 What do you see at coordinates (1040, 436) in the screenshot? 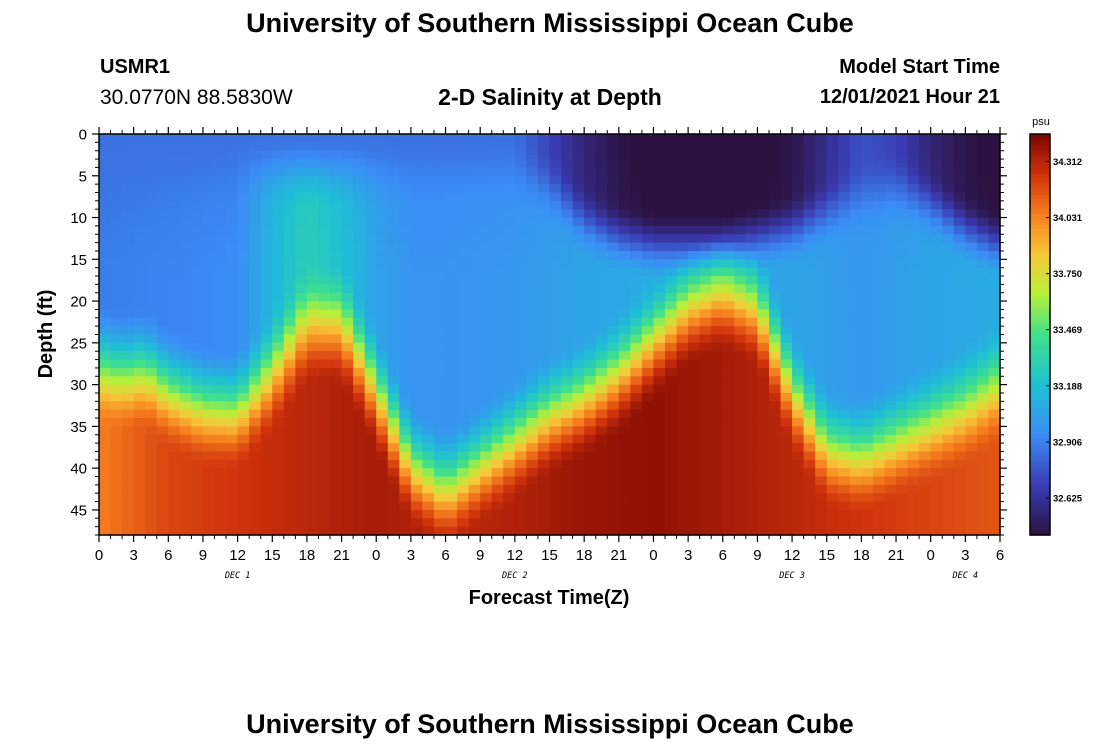
I see `colorbar-segment` at bounding box center [1040, 436].